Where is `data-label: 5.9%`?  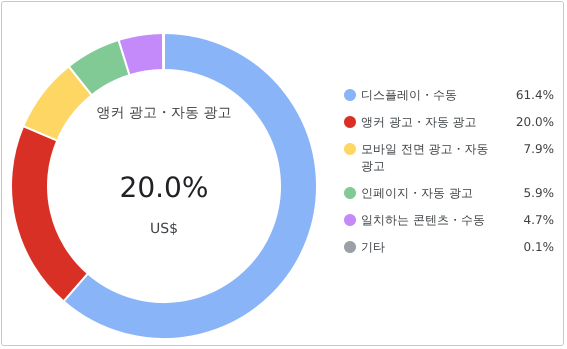 data-label: 5.9% is located at coordinates (538, 193).